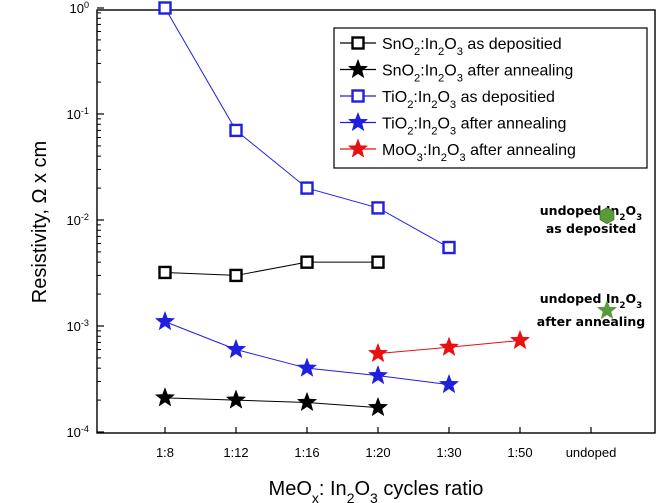 This screenshot has height=503, width=666. I want to click on y-tick-label: 10⁰, so click(79, 8).